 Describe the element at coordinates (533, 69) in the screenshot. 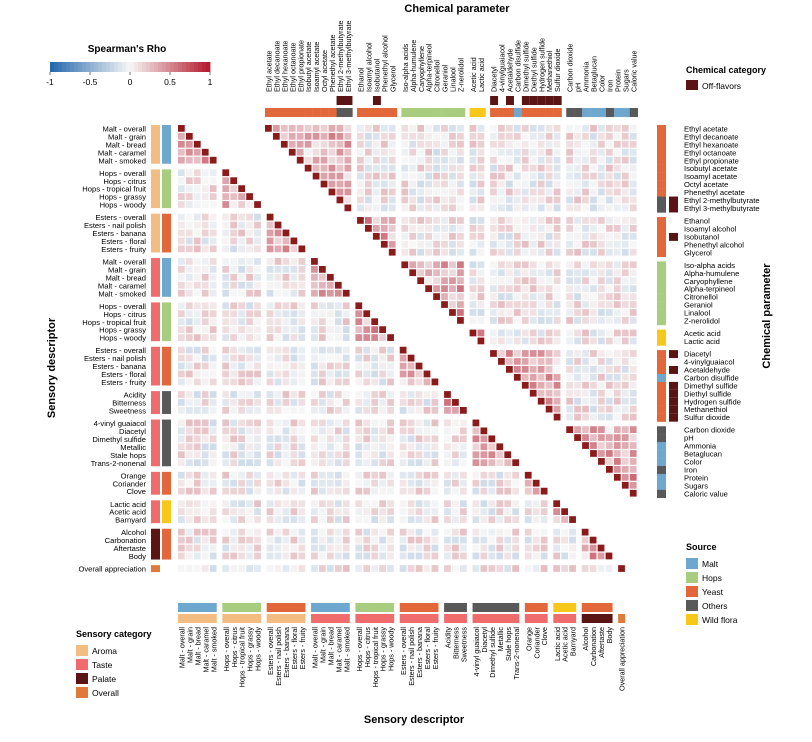

I see `chemical-column-label: Diethyl sulfide` at that location.